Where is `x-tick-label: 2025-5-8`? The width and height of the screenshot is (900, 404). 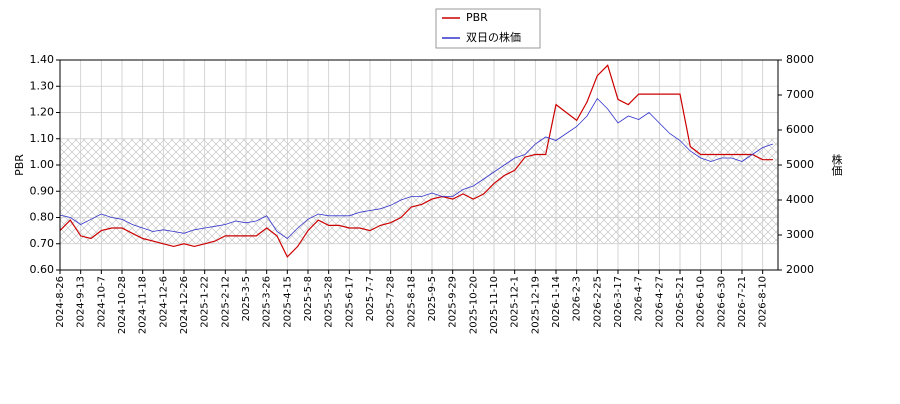
x-tick-label: 2025-5-8 is located at coordinates (308, 298).